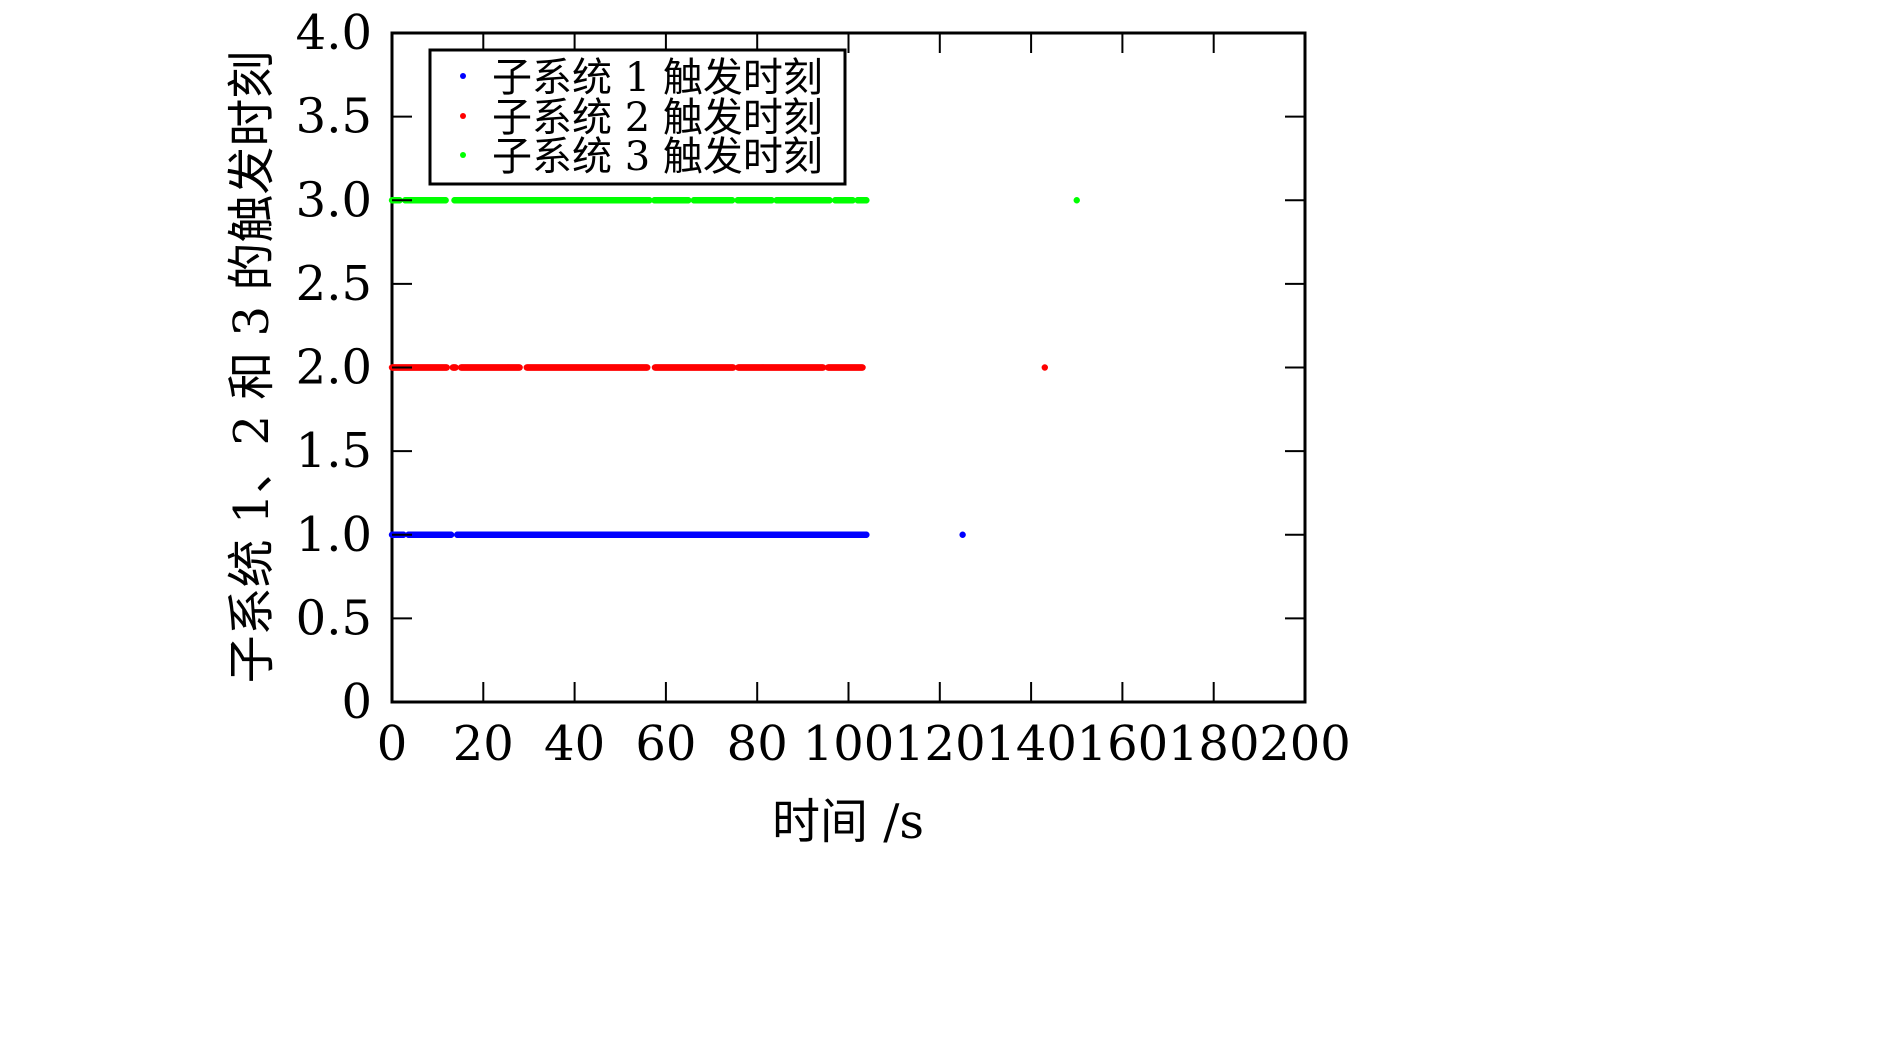 This screenshot has width=1890, height=1037. What do you see at coordinates (718, 367) in the screenshot?
I see `series-2-points` at bounding box center [718, 367].